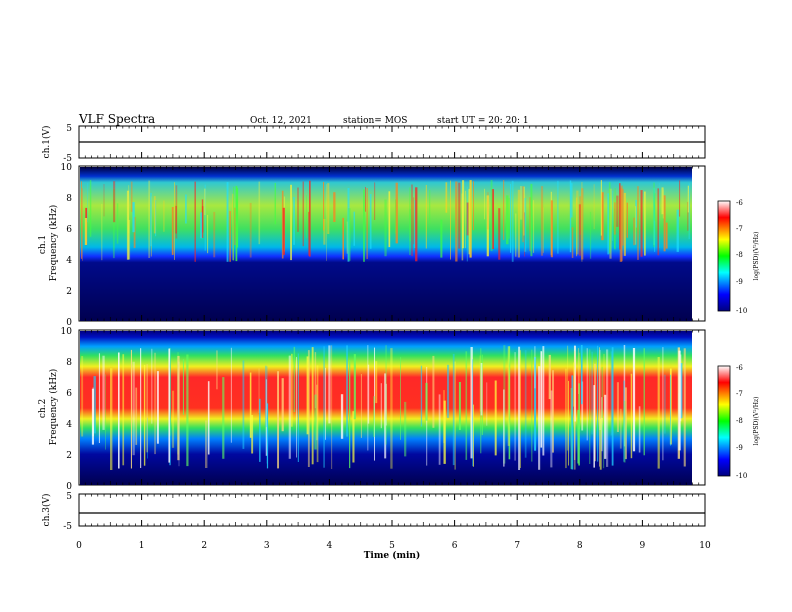  Describe the element at coordinates (739, 282) in the screenshot. I see `cb1-tick-9: -9` at that location.